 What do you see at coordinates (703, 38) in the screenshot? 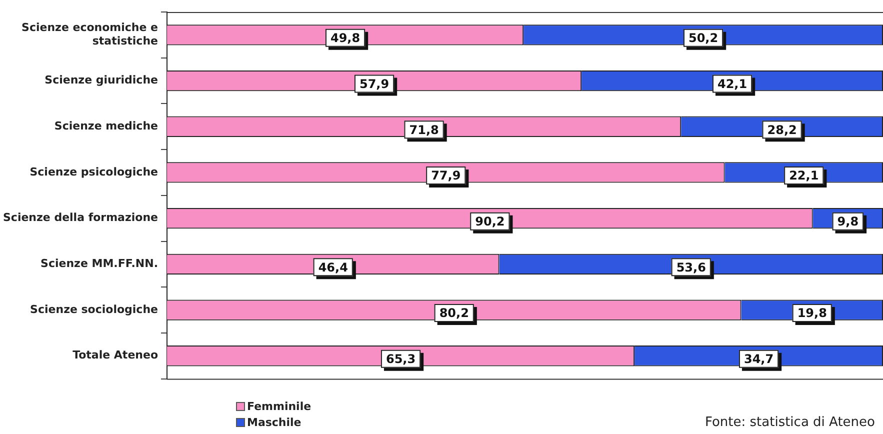
I see `data-label: 50,2` at bounding box center [703, 38].